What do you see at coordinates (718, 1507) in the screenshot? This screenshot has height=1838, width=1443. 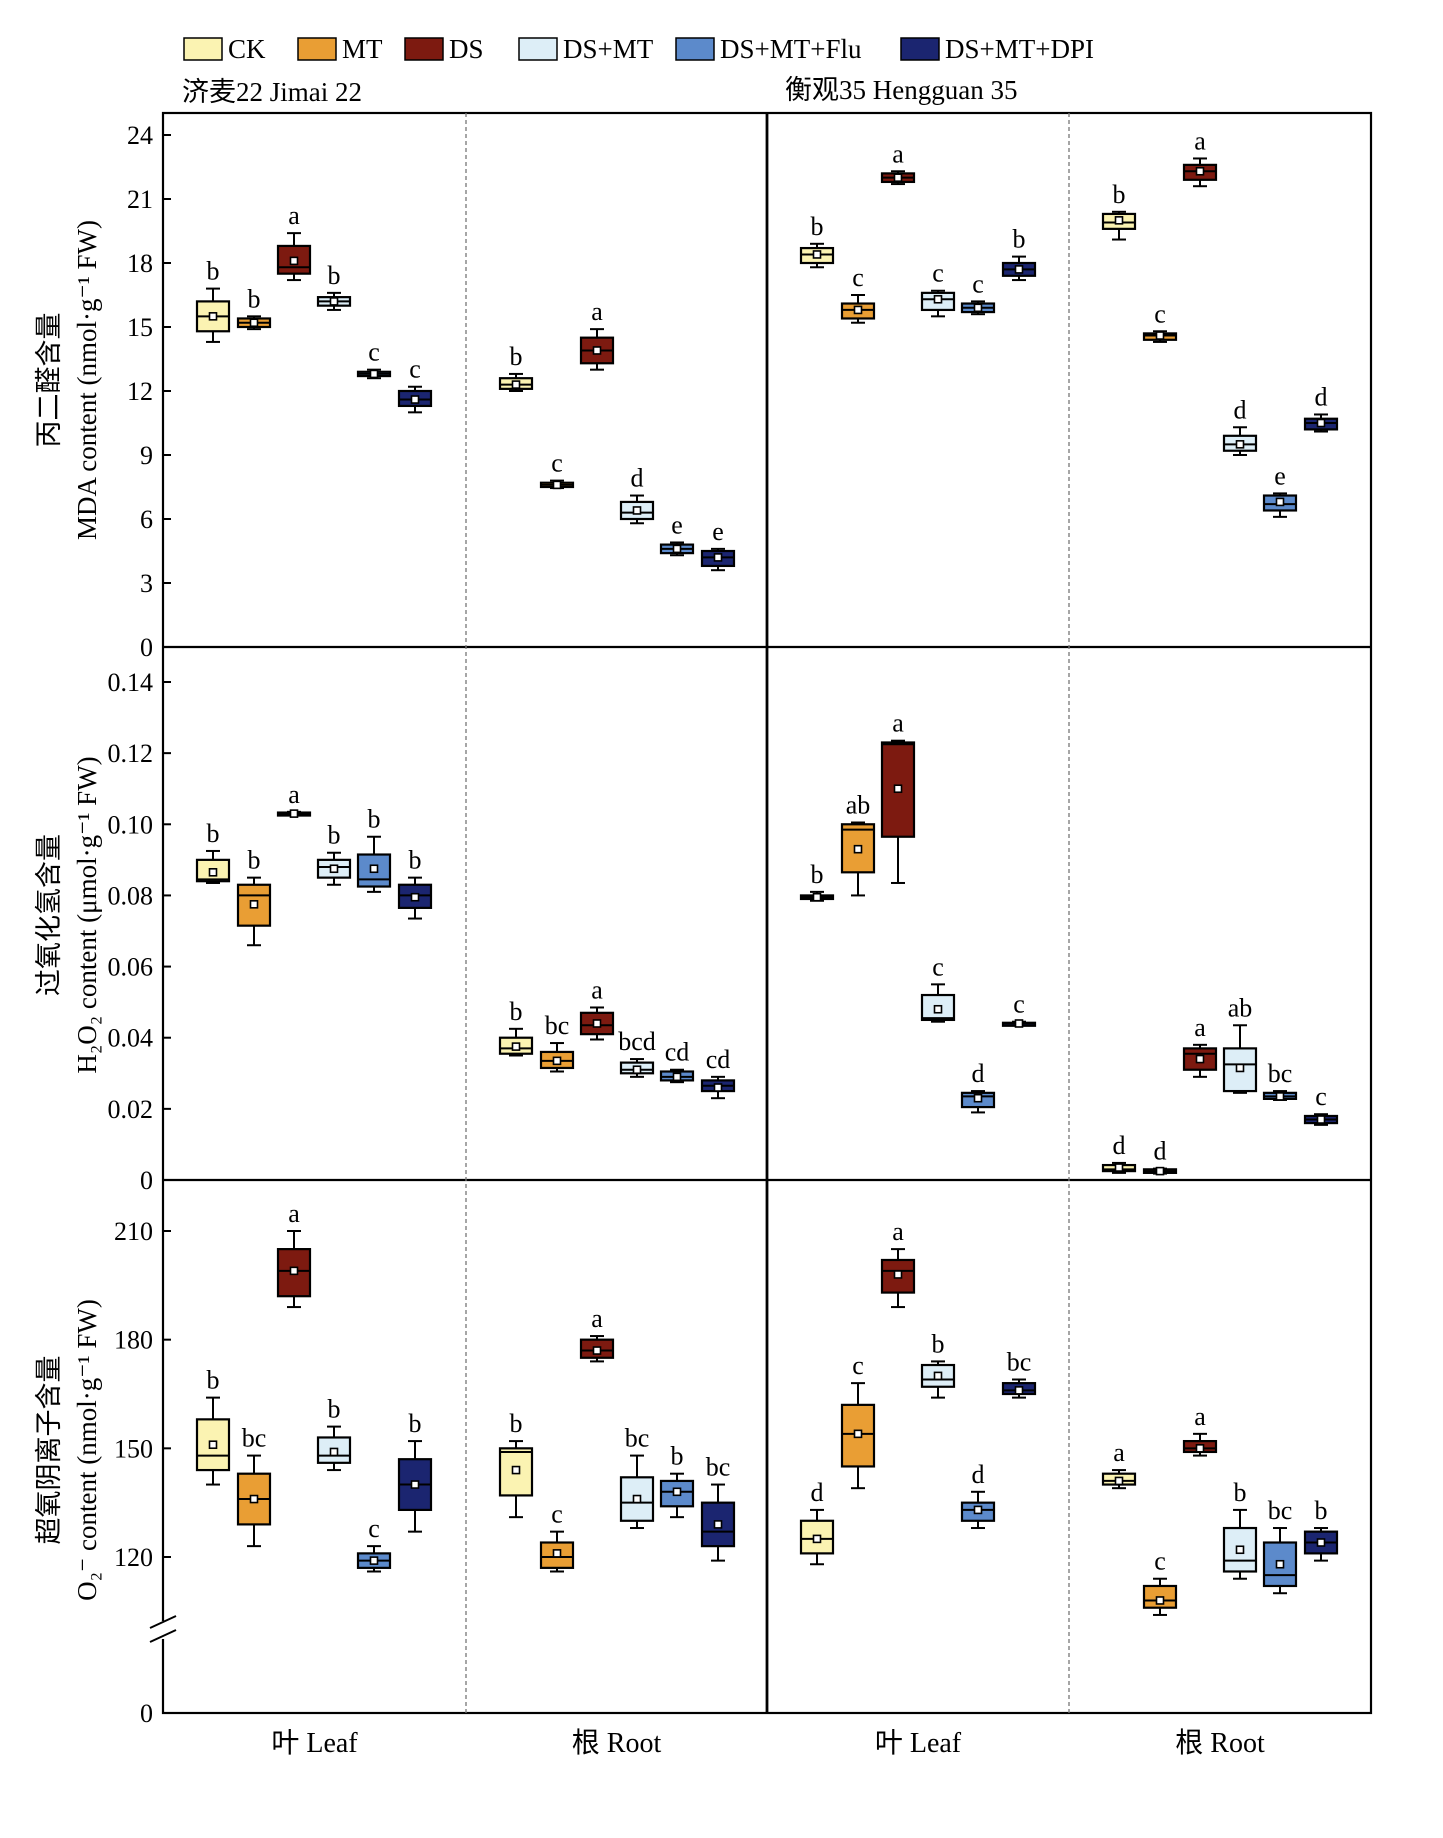 I see `box-o2-1-5: bc` at bounding box center [718, 1507].